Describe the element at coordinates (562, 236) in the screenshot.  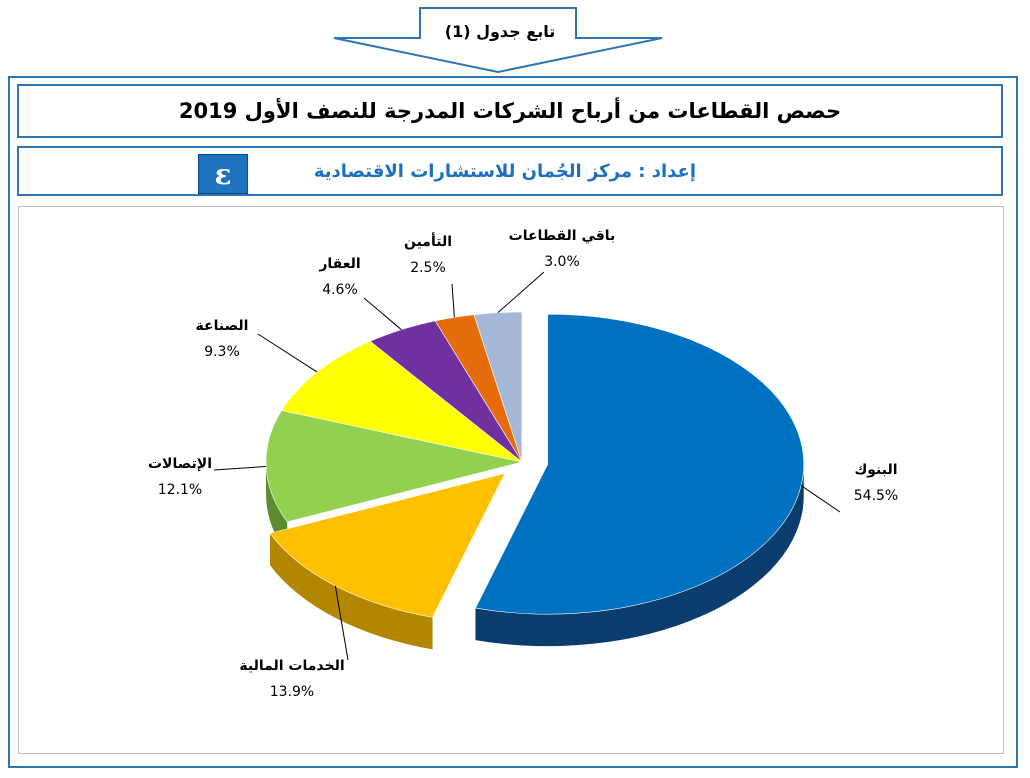
I see `slice-label-other-sectors: باقي القطاعات` at that location.